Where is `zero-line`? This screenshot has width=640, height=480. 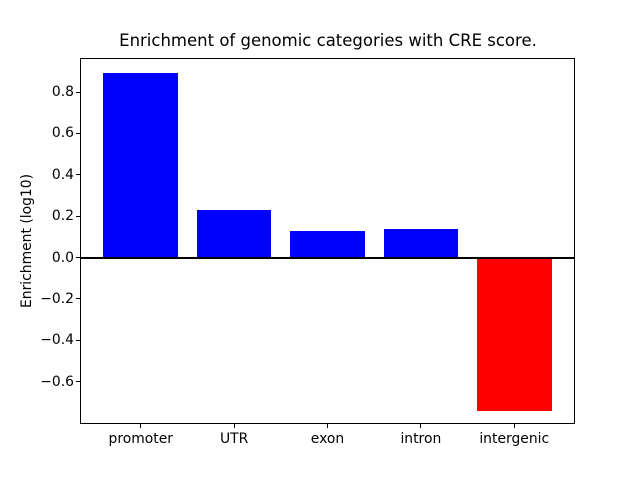
zero-line is located at coordinates (327, 257).